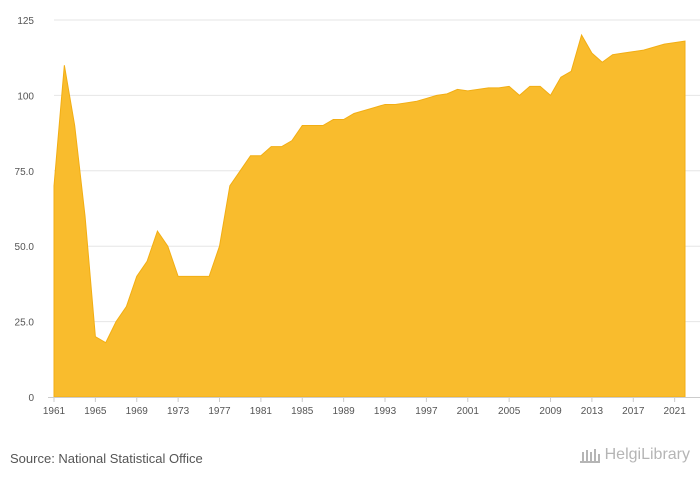  I want to click on brand-logo: HelgiLibrary, so click(634, 455).